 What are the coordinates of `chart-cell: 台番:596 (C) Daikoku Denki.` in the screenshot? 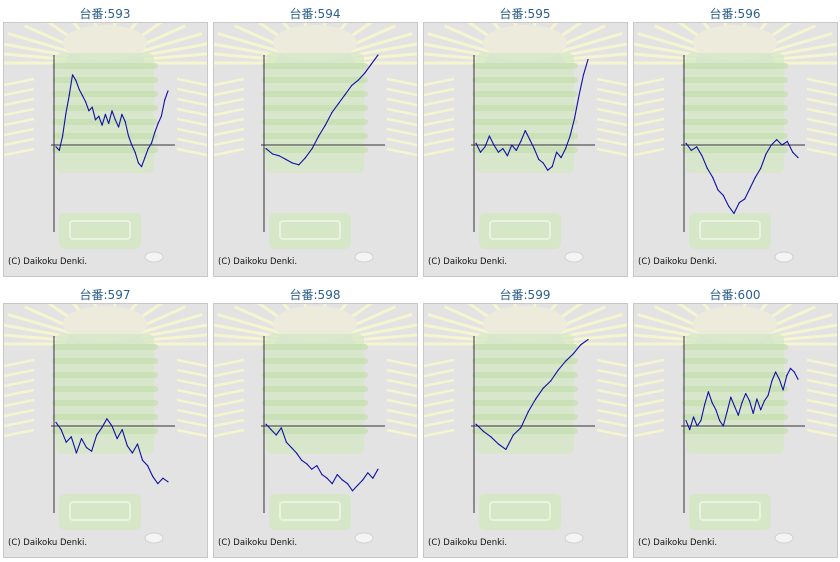 It's located at (735, 140).